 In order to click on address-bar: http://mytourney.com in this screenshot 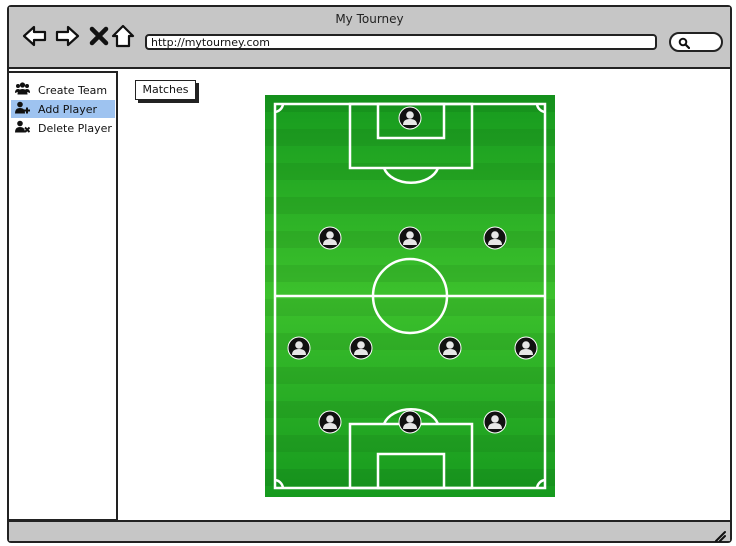, I will do `click(401, 42)`.